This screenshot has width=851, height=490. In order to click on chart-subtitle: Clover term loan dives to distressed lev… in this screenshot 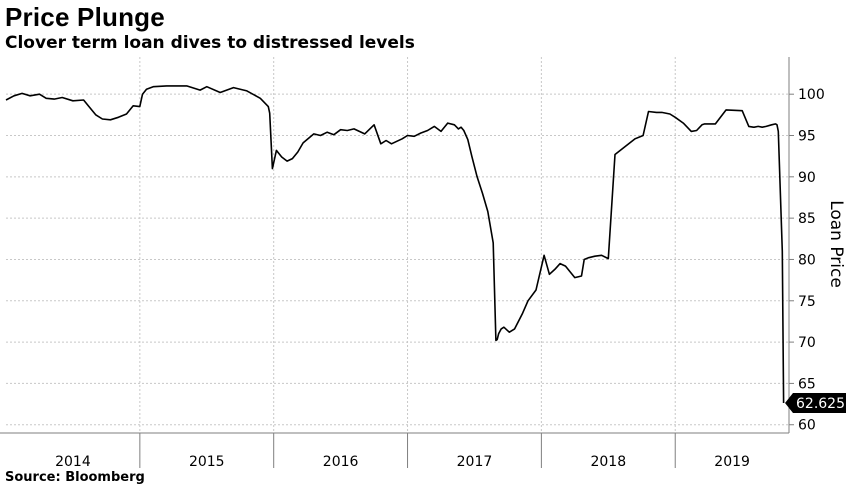, I will do `click(210, 43)`.